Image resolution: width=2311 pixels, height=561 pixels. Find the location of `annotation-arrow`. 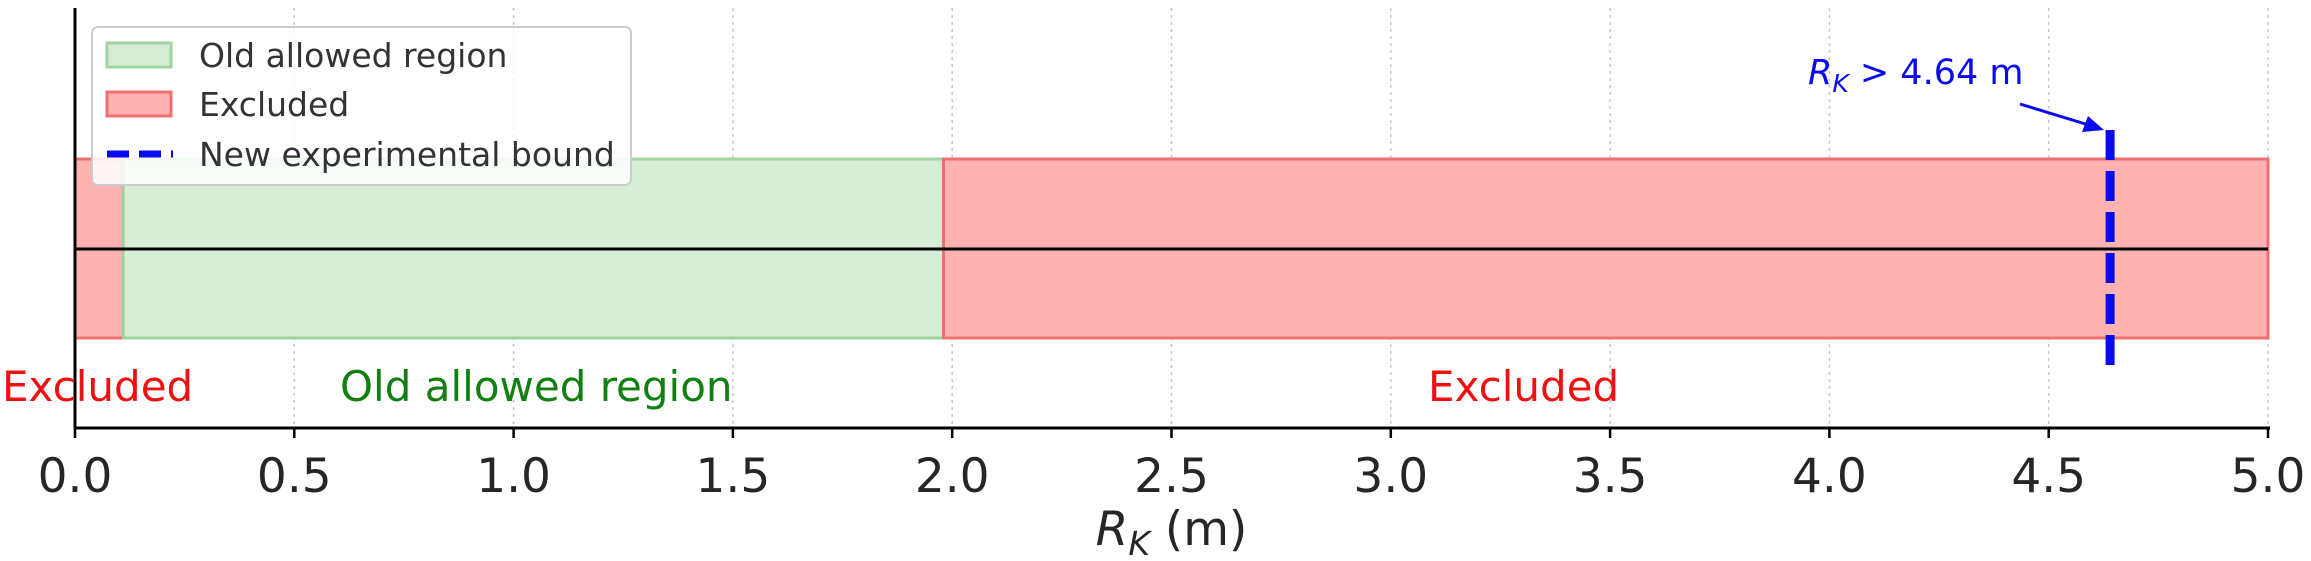

annotation-arrow is located at coordinates (2056, 115).